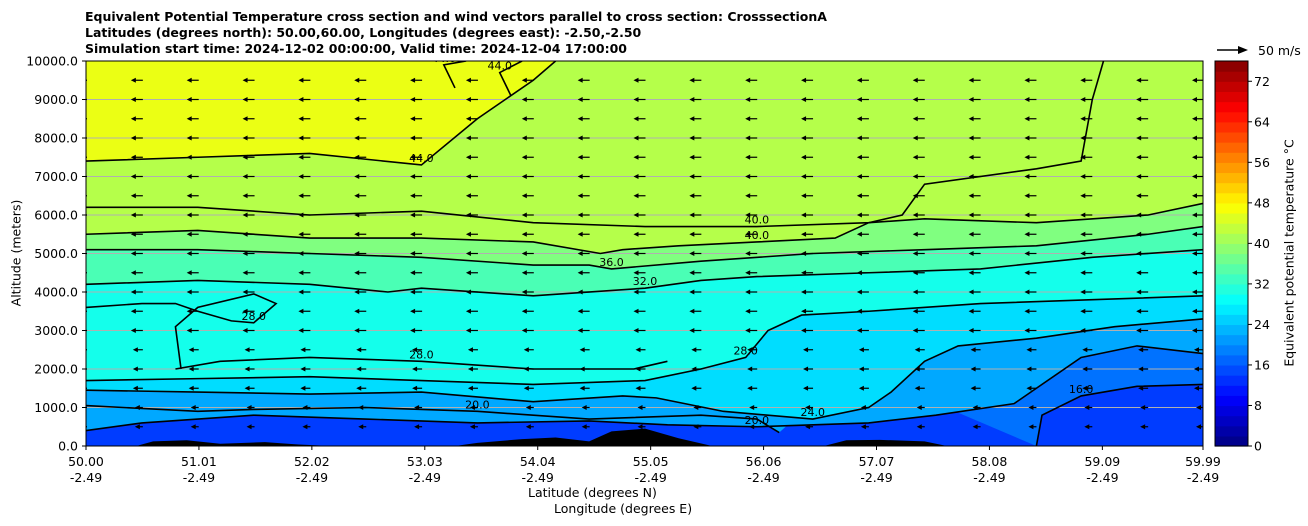  What do you see at coordinates (651, 461) in the screenshot?
I see `x-tick-label-lat: 55.05` at bounding box center [651, 461].